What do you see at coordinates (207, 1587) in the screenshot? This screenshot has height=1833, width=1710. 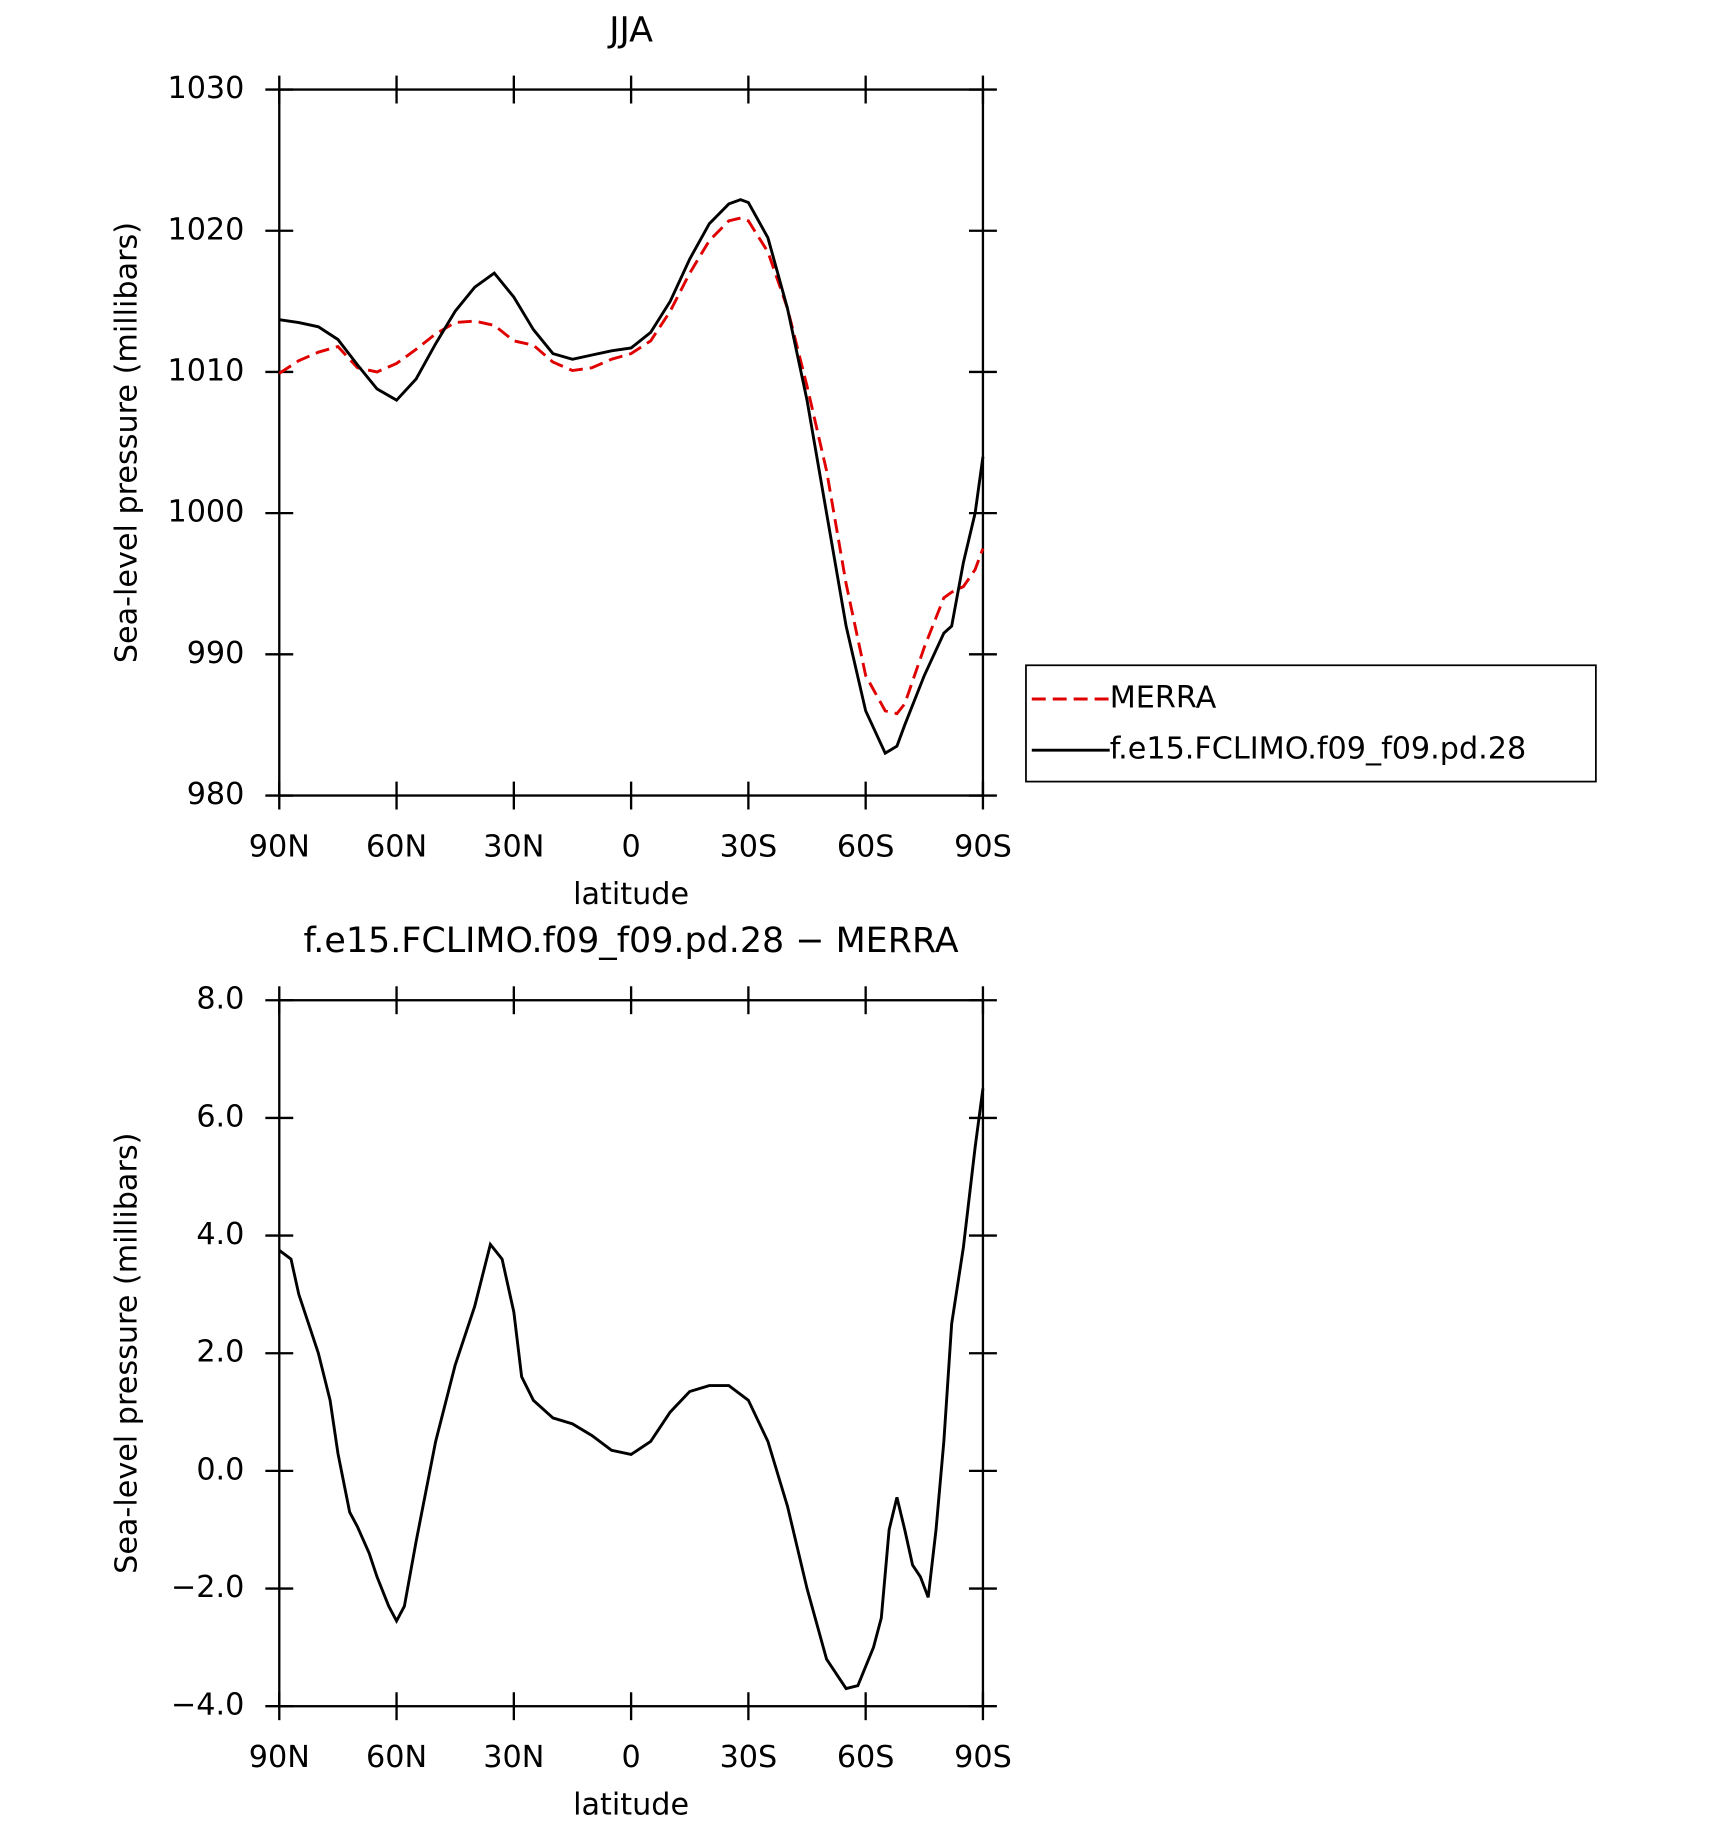 I see `y-tick-label: −2.0` at bounding box center [207, 1587].